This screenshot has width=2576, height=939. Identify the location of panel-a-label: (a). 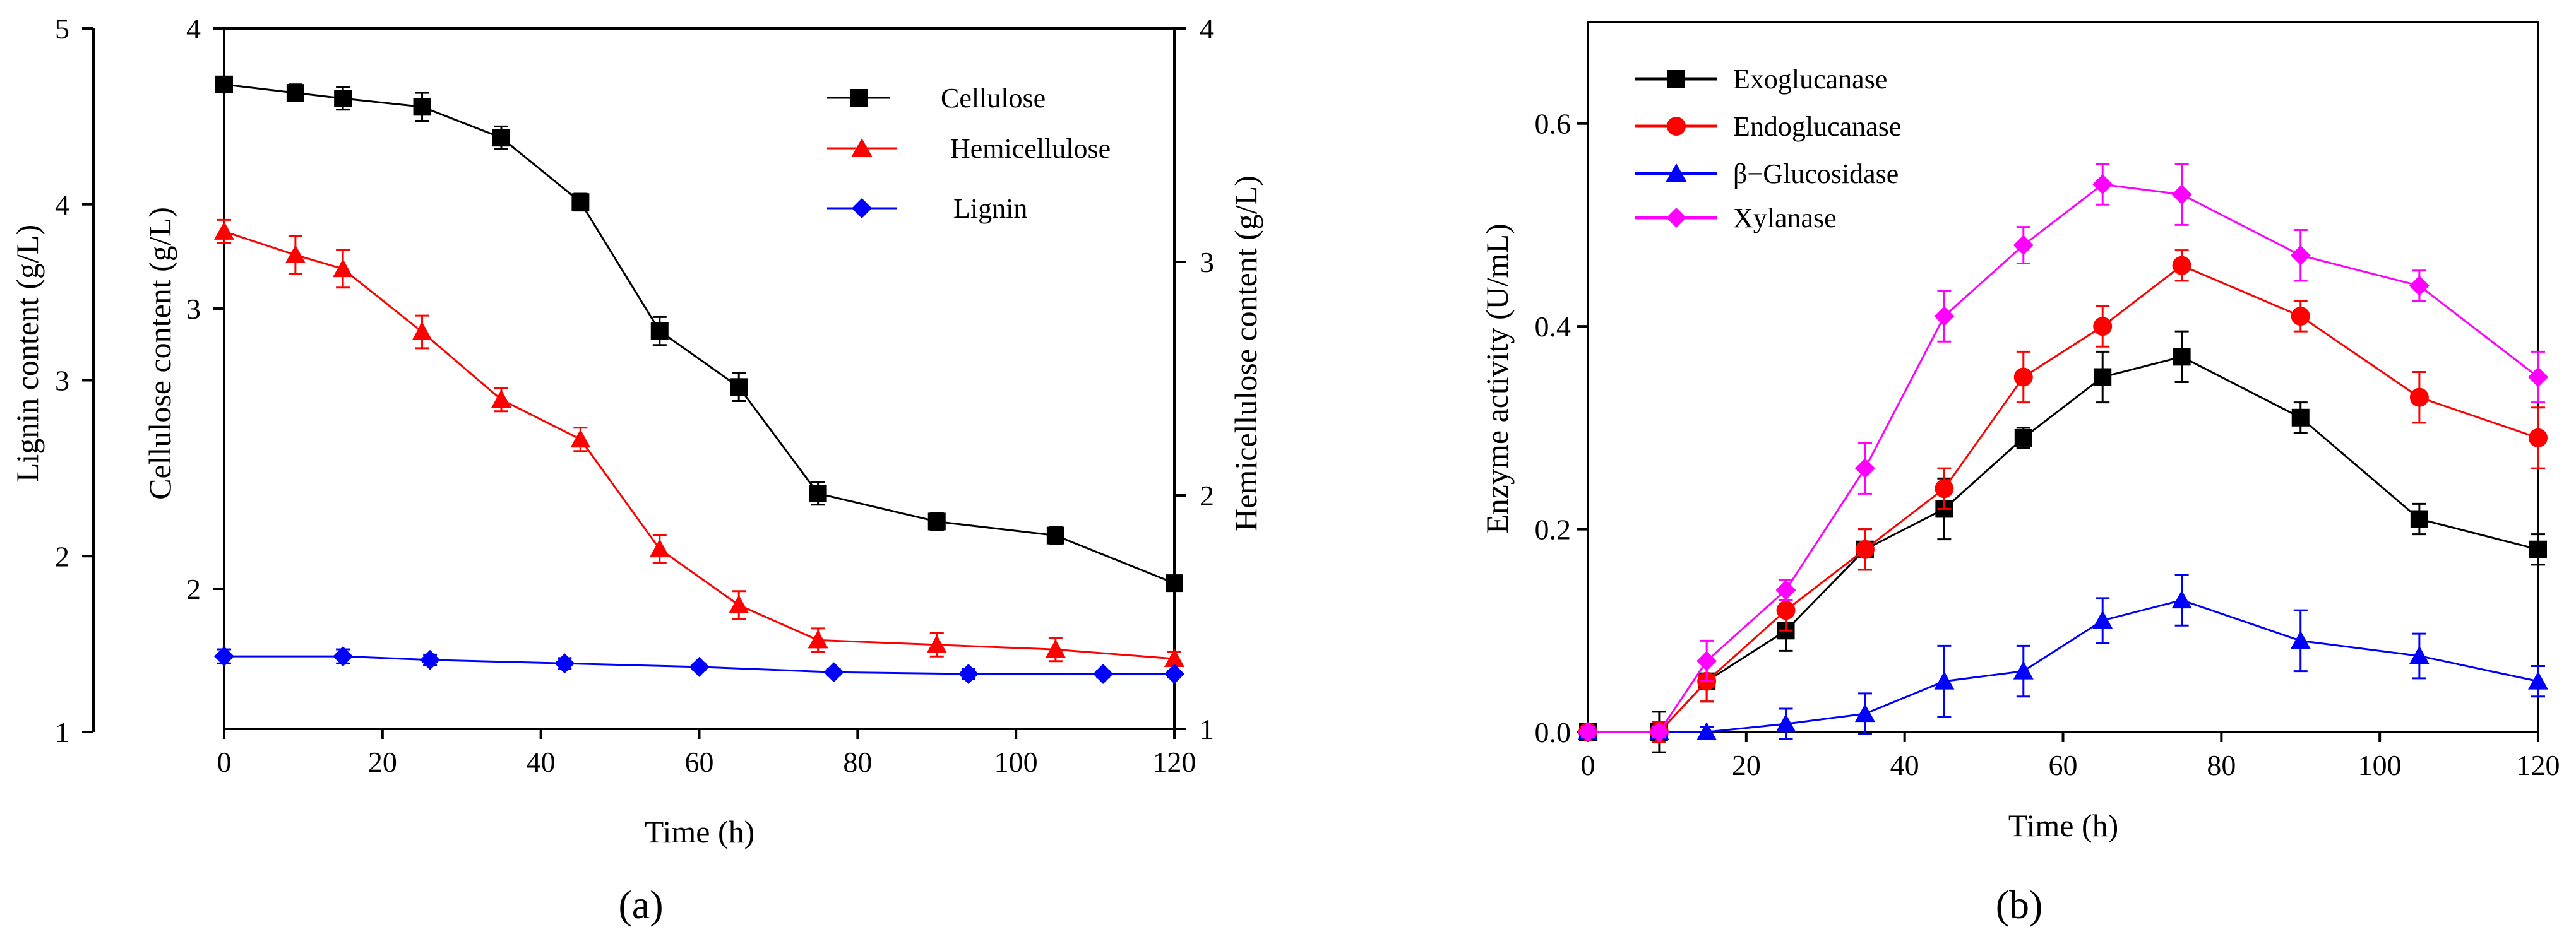
(640, 905).